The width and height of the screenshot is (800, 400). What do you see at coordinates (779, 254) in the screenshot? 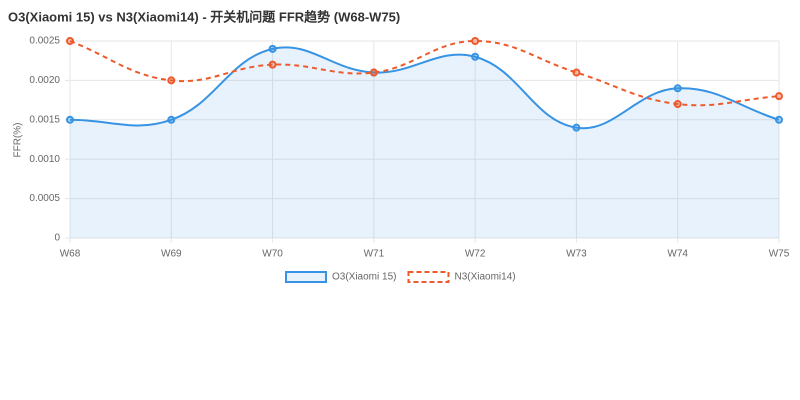
I see `x-tick-label: W75` at bounding box center [779, 254].